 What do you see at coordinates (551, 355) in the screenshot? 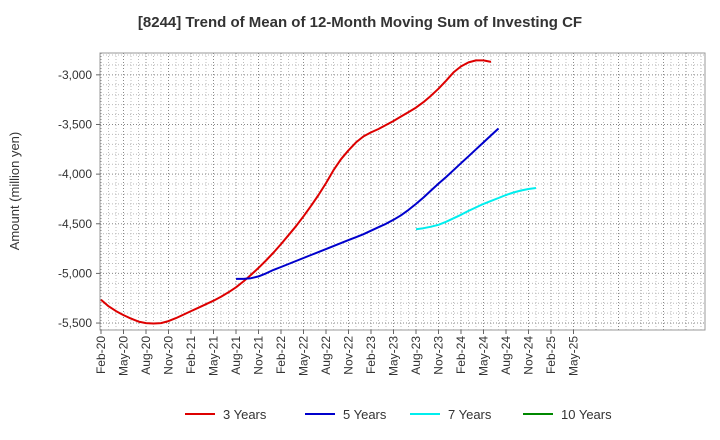
I see `x-tick-label: Feb-25` at bounding box center [551, 355].